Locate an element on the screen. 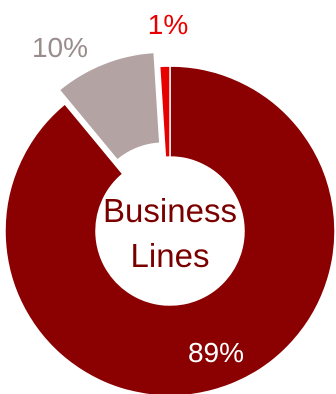  slice-label-10-percent: 10% is located at coordinates (60, 47).